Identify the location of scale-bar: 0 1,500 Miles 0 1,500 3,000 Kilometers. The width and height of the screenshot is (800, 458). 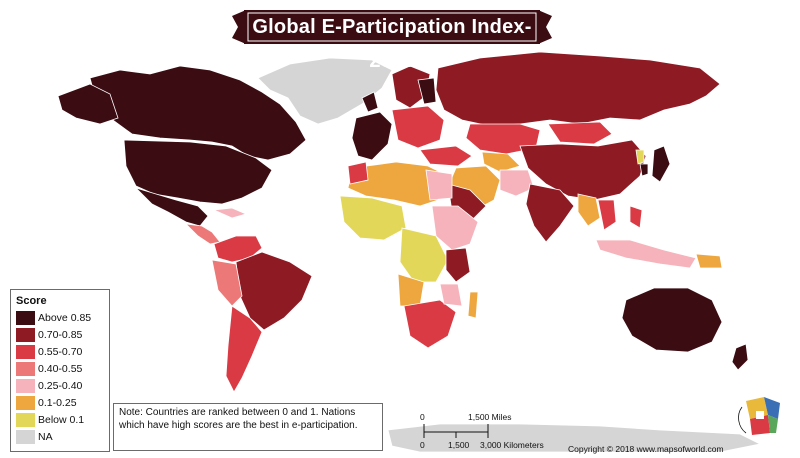
(483, 431).